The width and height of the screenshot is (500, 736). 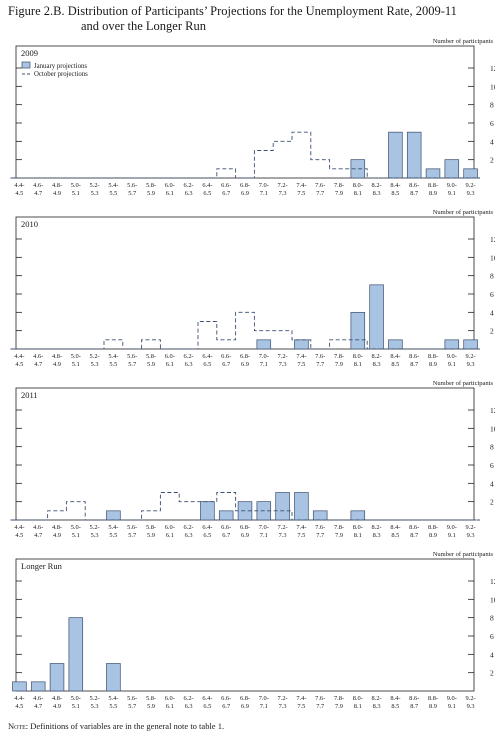 I want to click on x-tick-label: 8.0-8.1, so click(x=358, y=702).